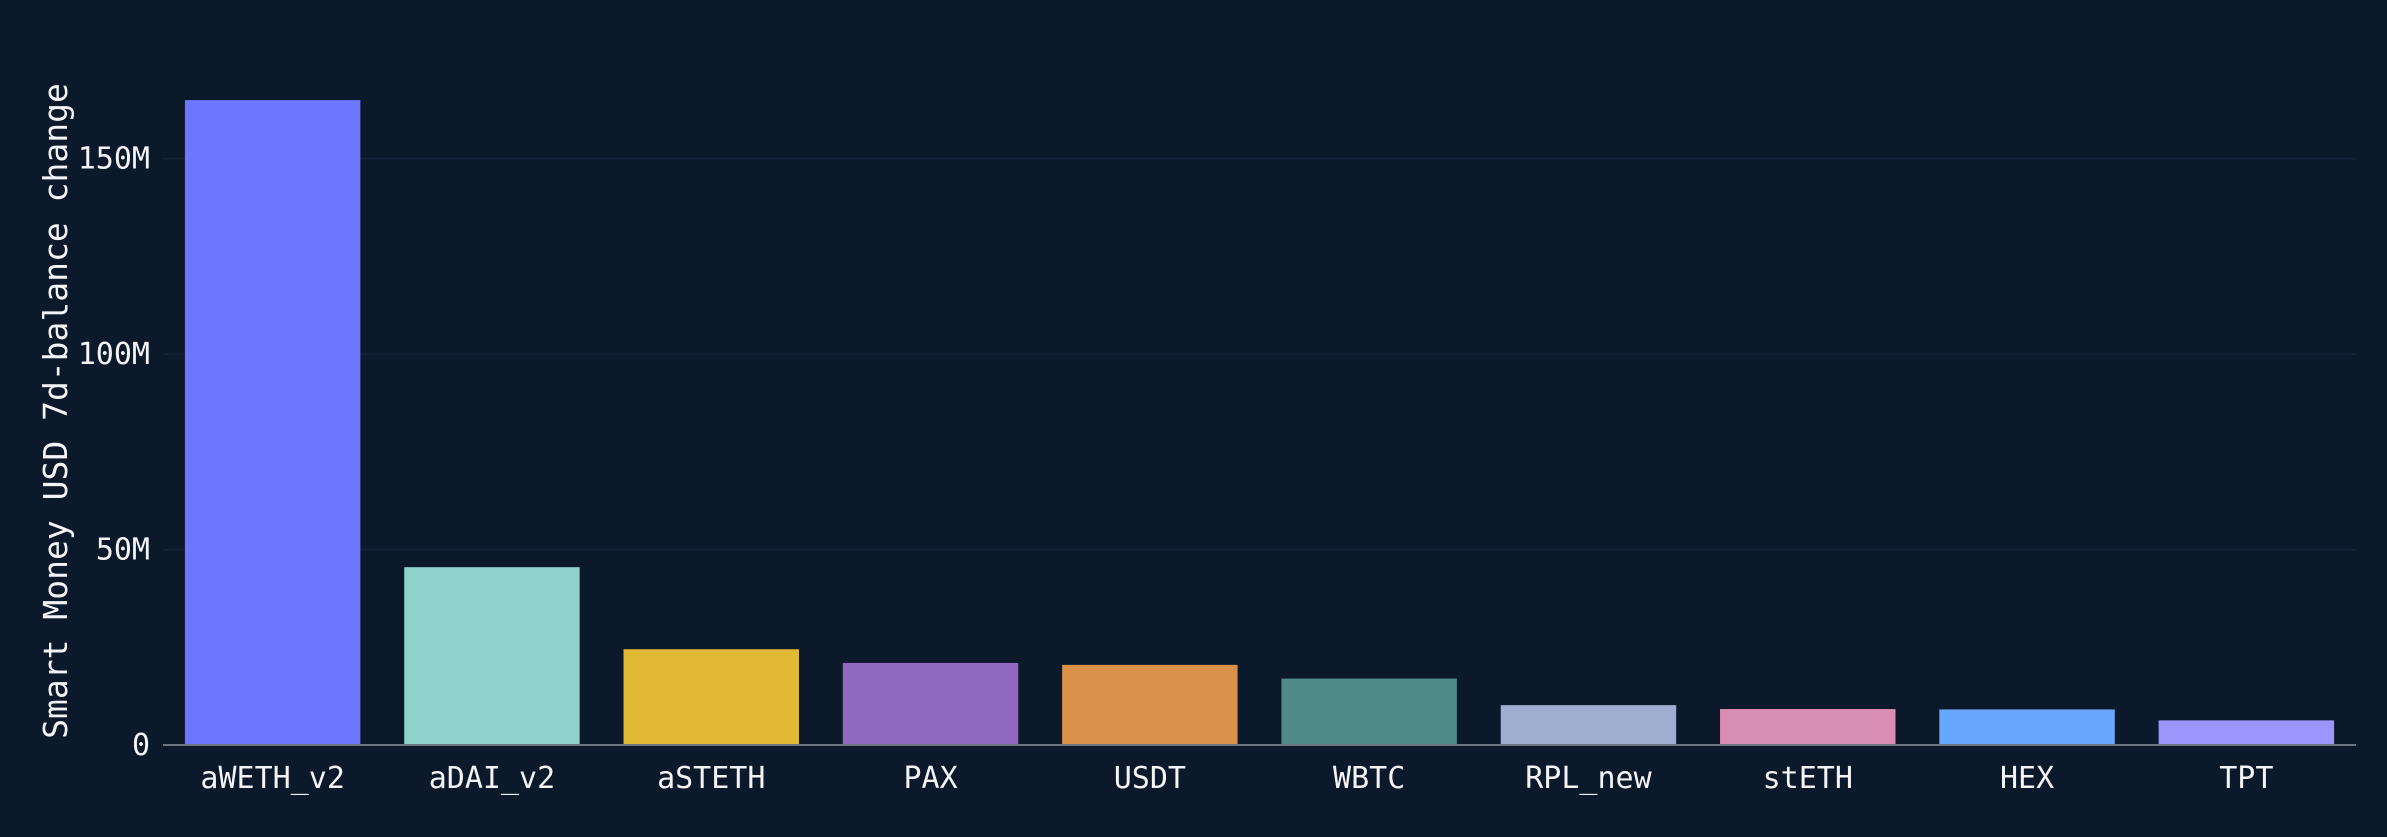  Describe the element at coordinates (1588, 725) in the screenshot. I see `bar-rpl-new` at that location.